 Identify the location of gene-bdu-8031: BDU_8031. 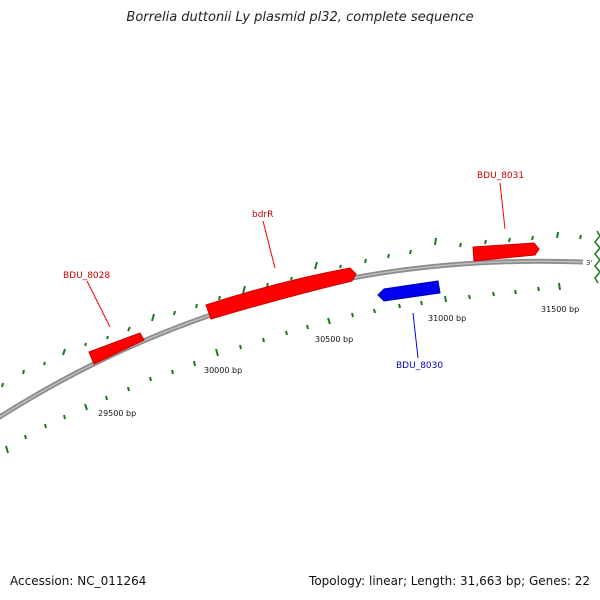
(506, 216).